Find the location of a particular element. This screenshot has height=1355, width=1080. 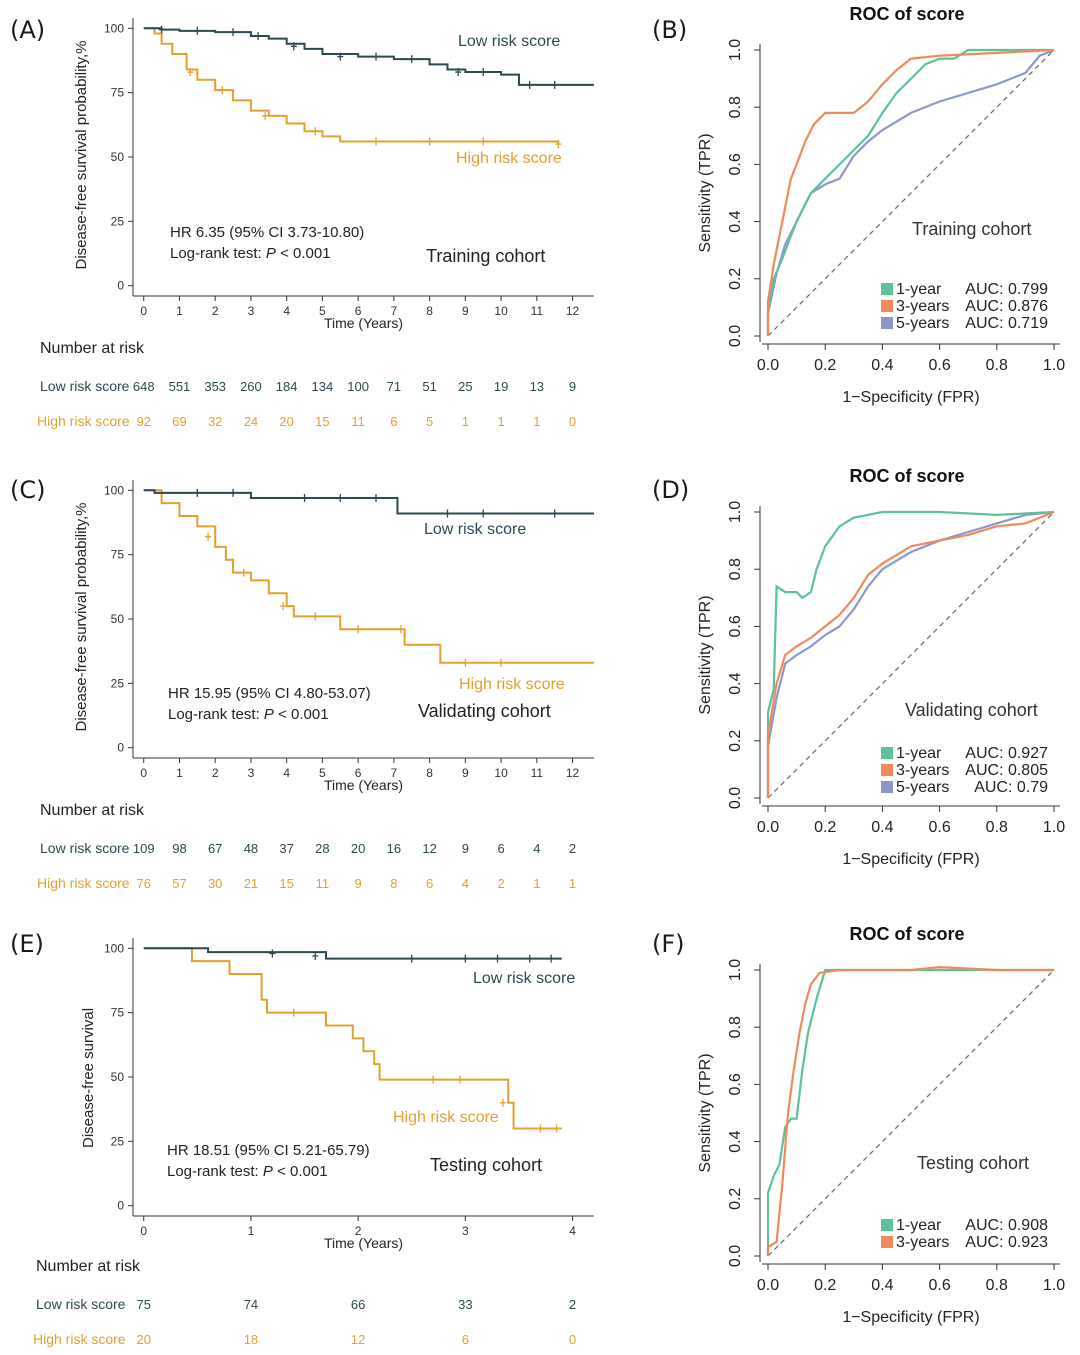

legend-auc: AUC: 0.805 is located at coordinates (1006, 770).